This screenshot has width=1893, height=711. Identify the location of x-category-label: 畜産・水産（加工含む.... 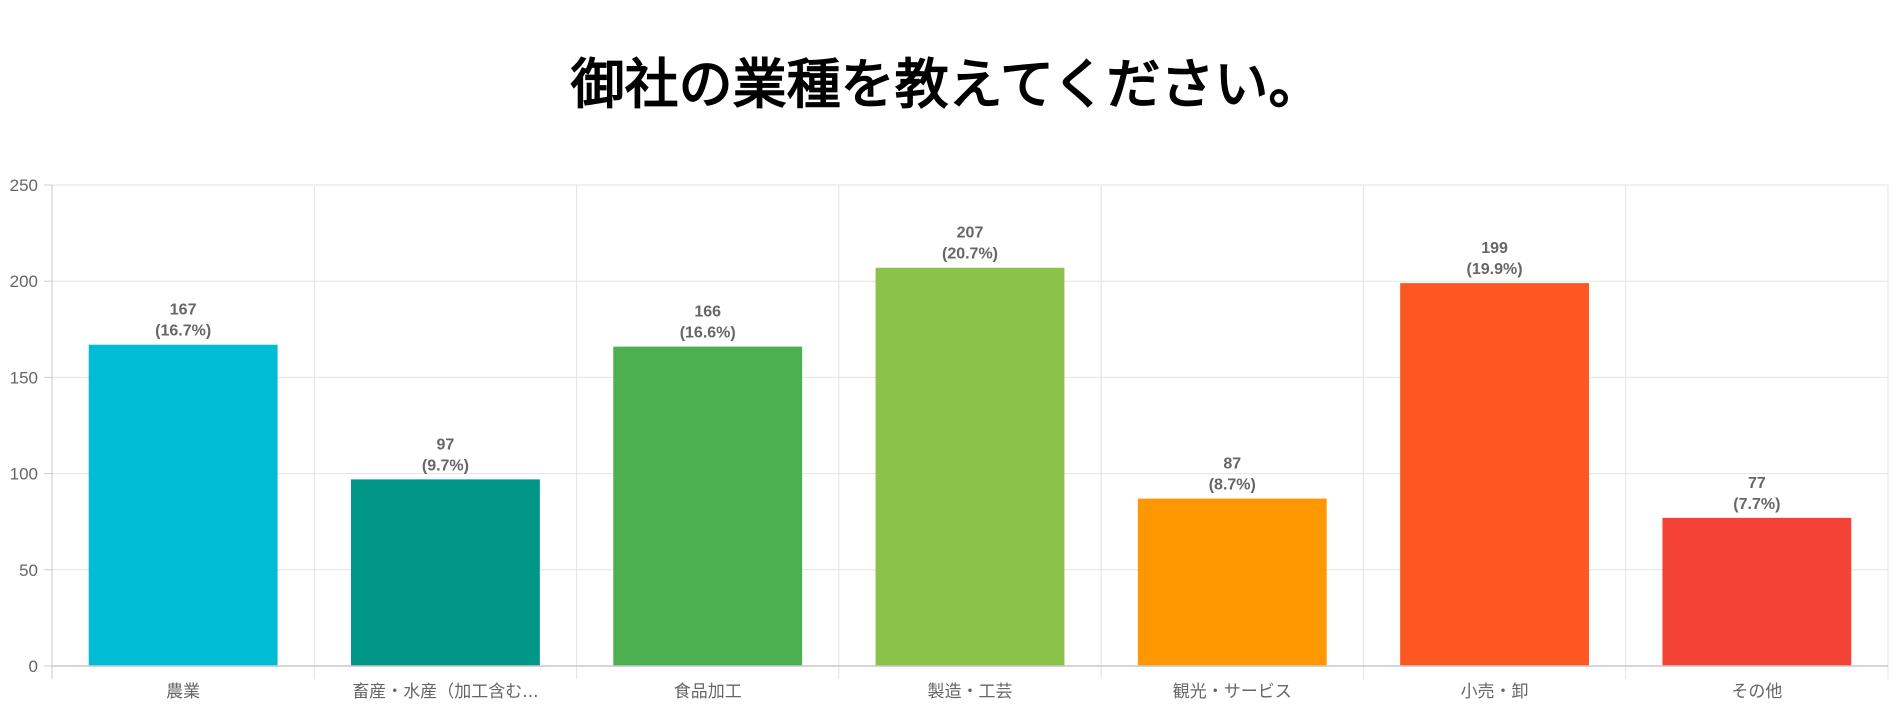
(445, 692).